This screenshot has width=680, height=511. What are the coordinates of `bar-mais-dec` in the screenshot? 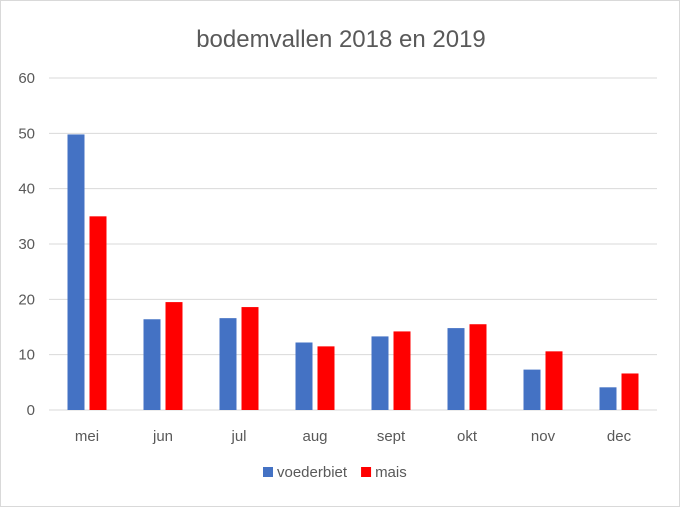 It's located at (630, 391).